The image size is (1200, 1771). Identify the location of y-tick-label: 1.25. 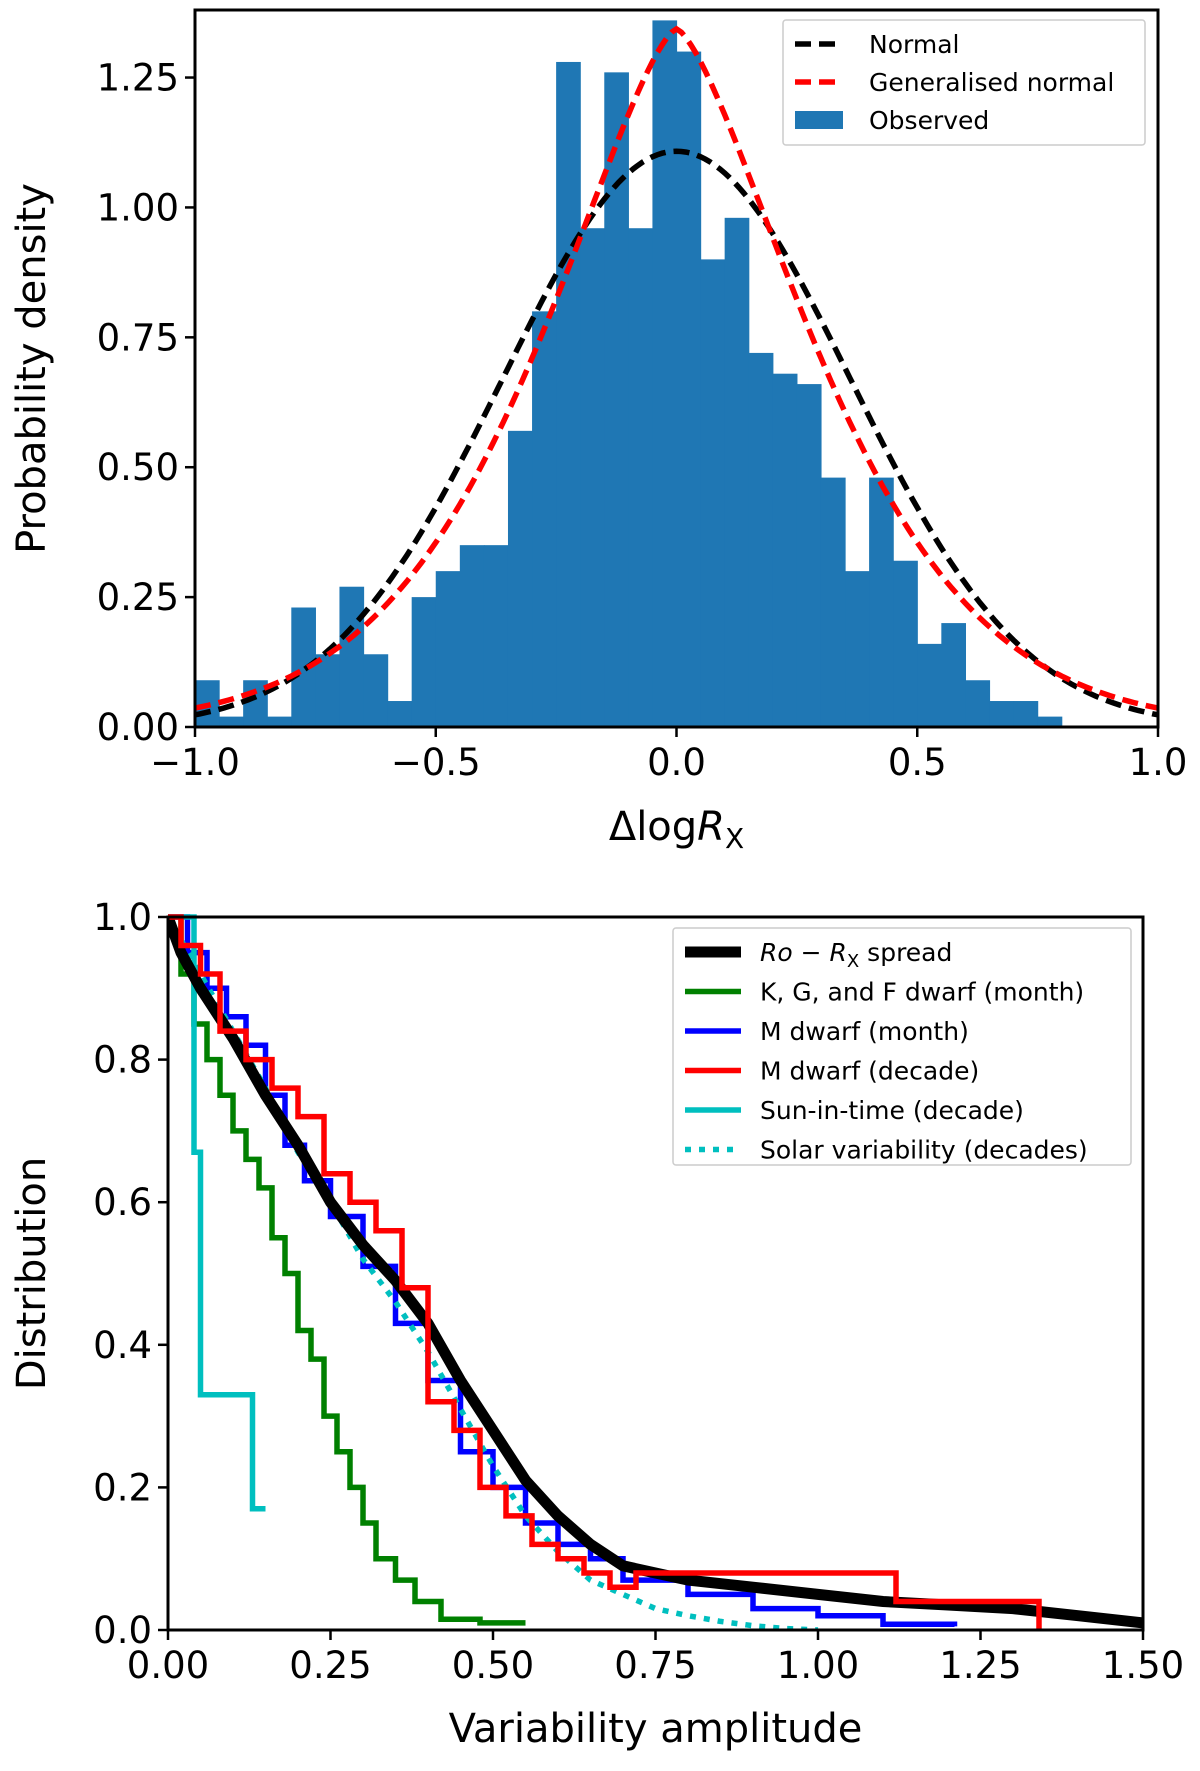
(138, 78).